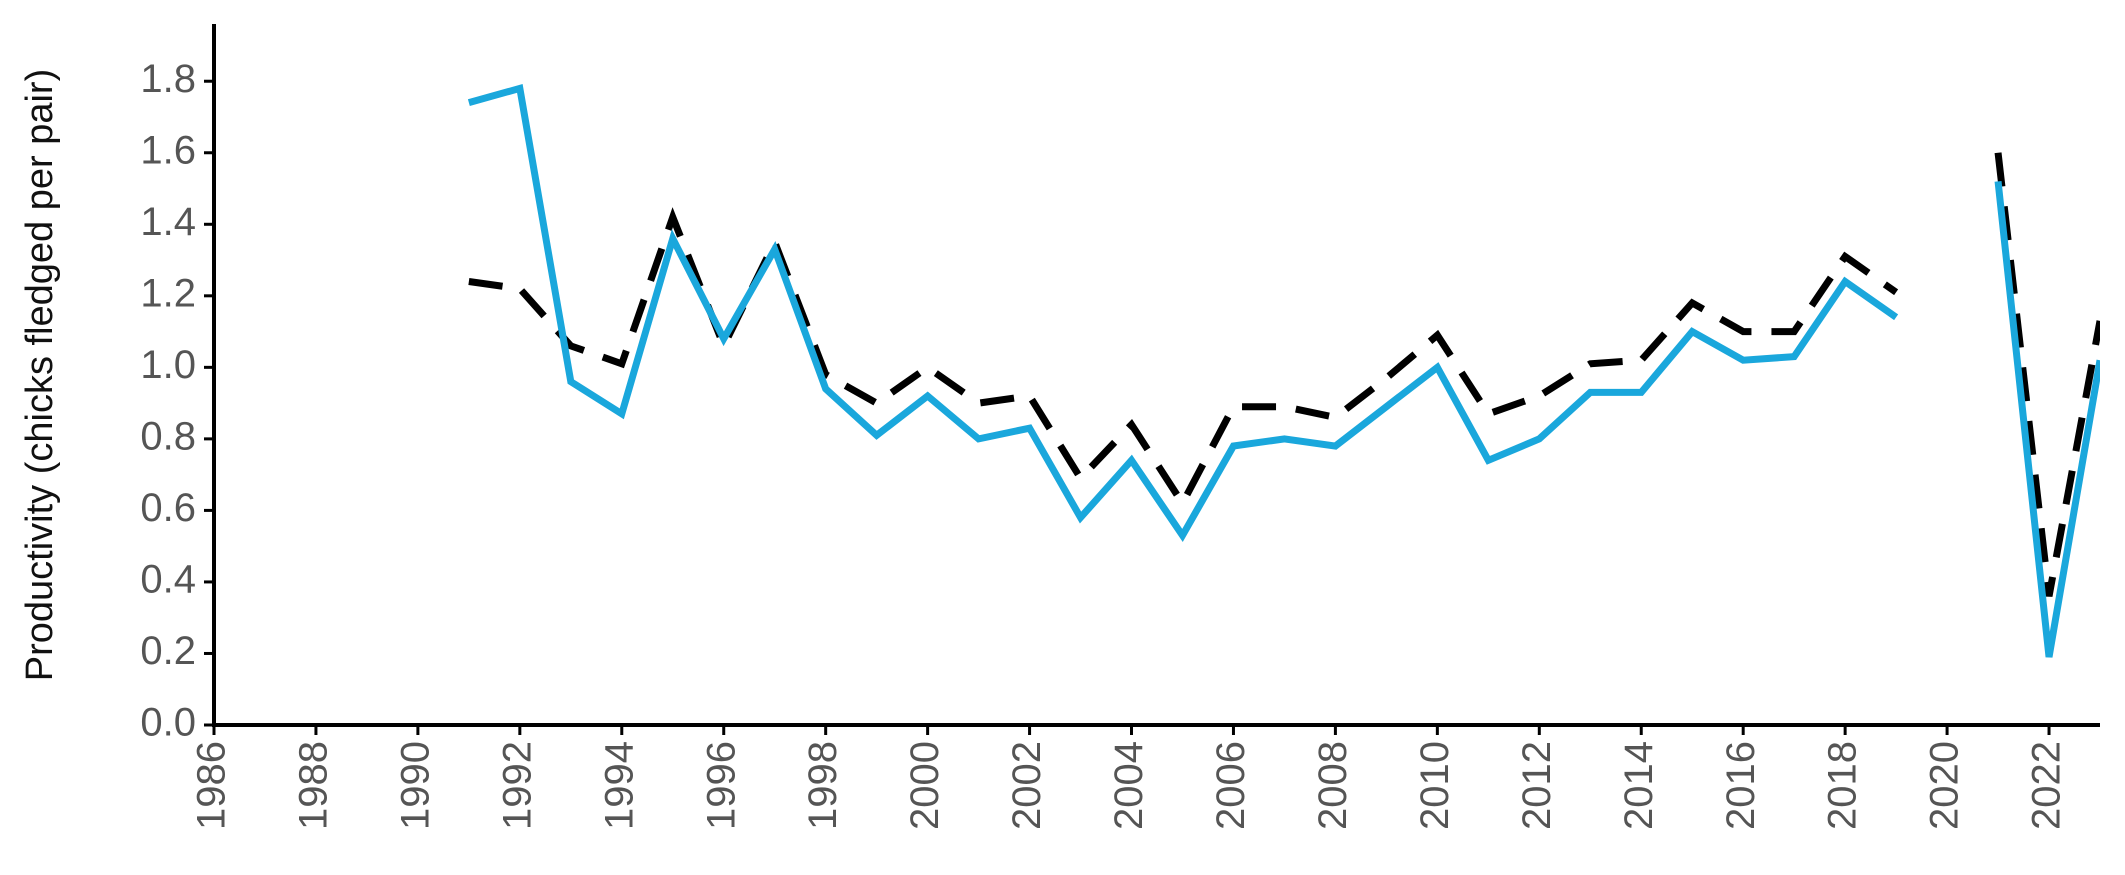 Image resolution: width=2125 pixels, height=875 pixels. What do you see at coordinates (1945, 785) in the screenshot?
I see `x-tick-label: 2020` at bounding box center [1945, 785].